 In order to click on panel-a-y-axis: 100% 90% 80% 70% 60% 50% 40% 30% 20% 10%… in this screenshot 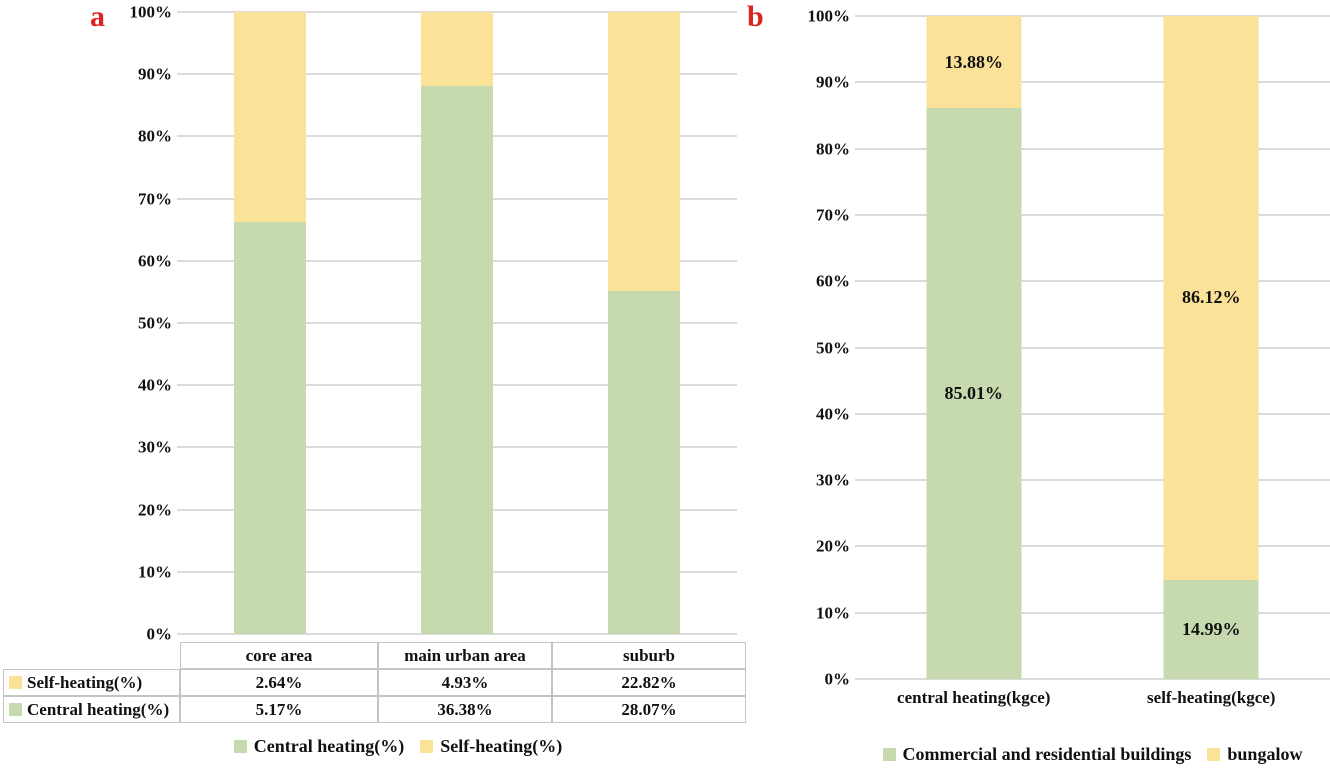, I will do `click(130, 323)`.